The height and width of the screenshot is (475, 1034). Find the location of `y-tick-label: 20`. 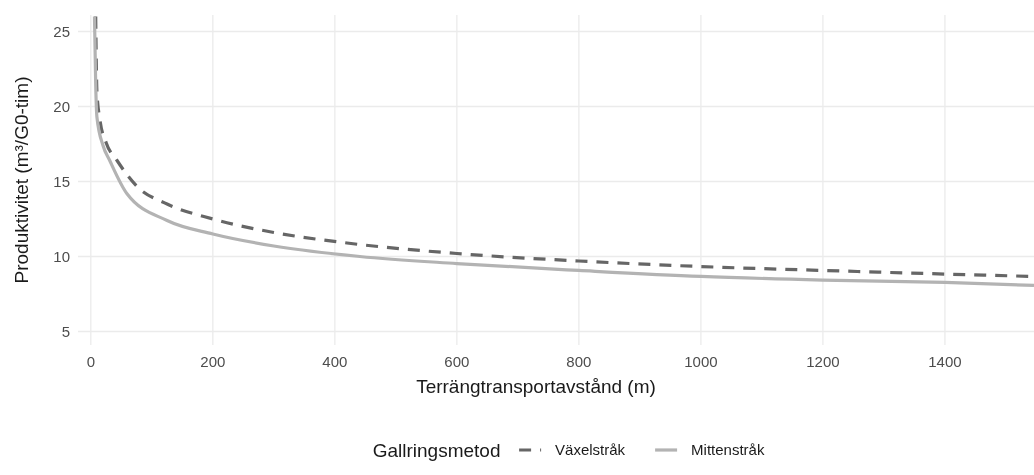

y-tick-label: 20 is located at coordinates (61, 106).